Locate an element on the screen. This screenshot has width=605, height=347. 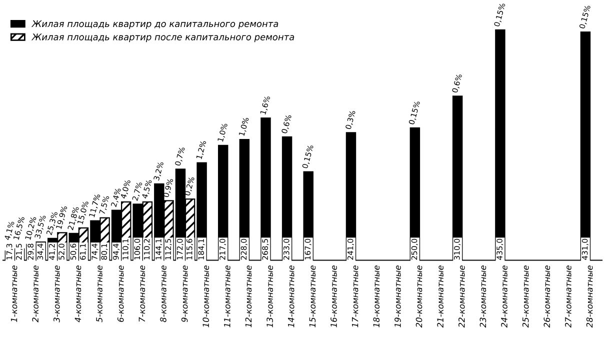
x-tick-label: 20-комнатные is located at coordinates (419, 296).